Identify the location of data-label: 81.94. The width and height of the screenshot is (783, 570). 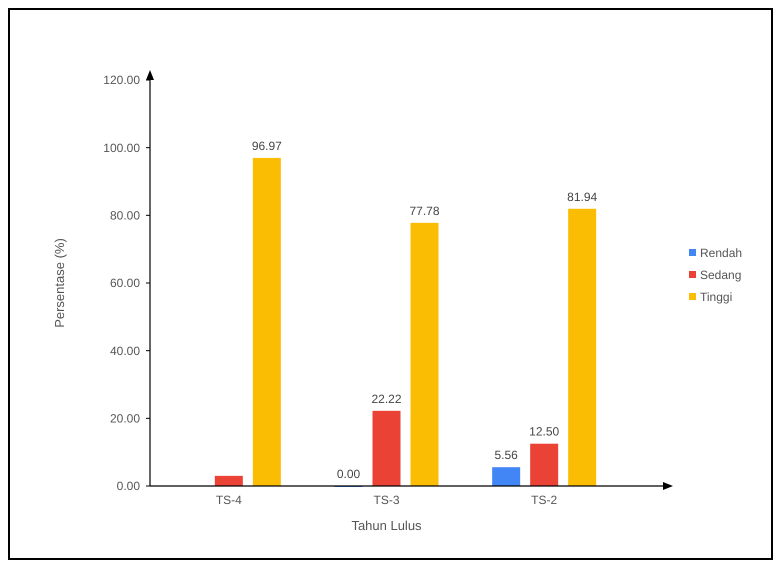
(582, 197).